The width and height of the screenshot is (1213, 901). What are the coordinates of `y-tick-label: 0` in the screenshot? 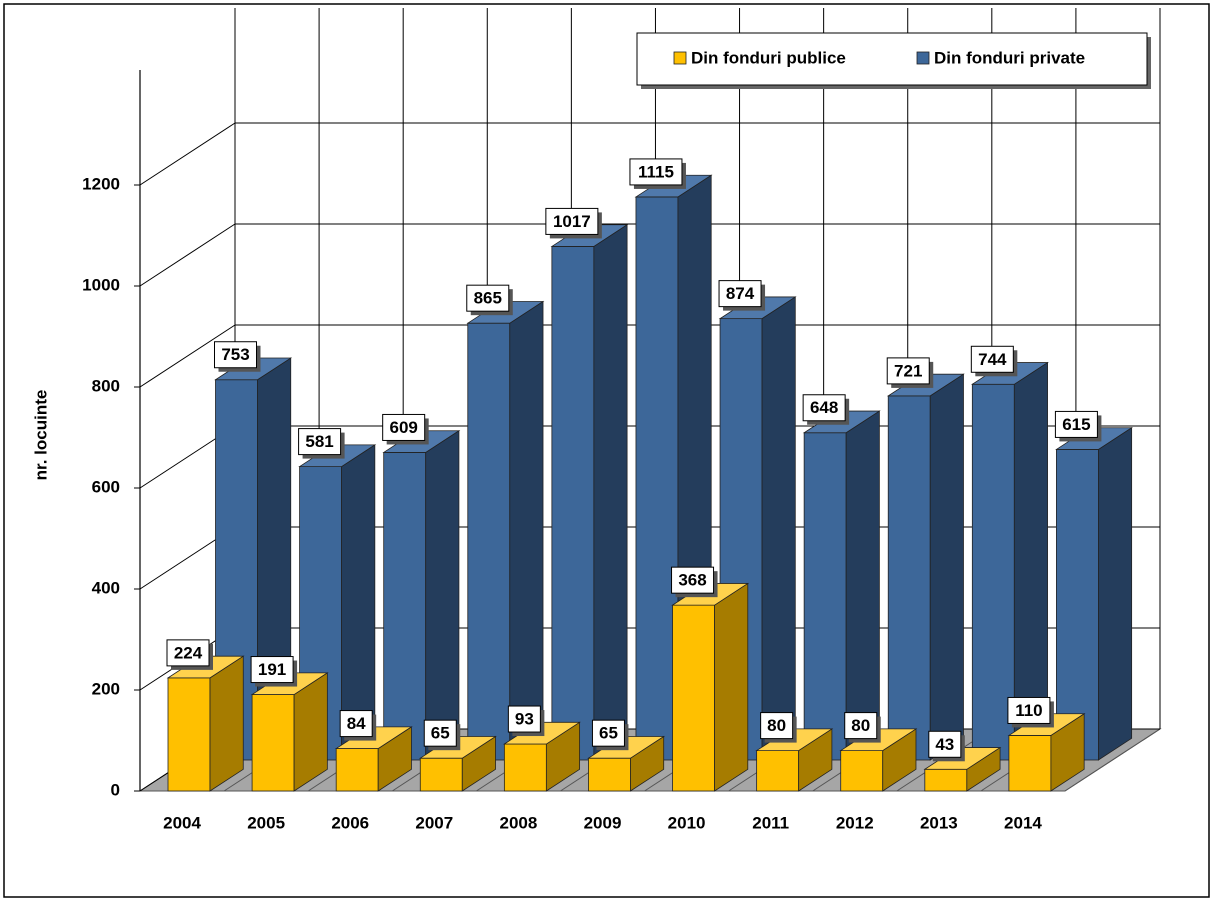 It's located at (115, 789).